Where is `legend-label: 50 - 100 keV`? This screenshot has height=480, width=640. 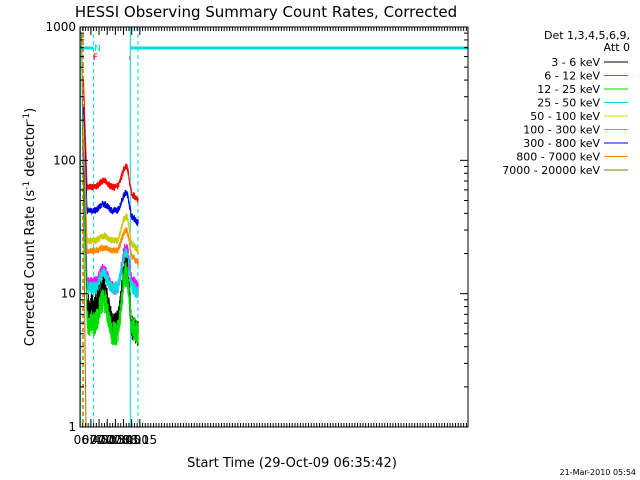
legend-label: 50 - 100 keV is located at coordinates (565, 116).